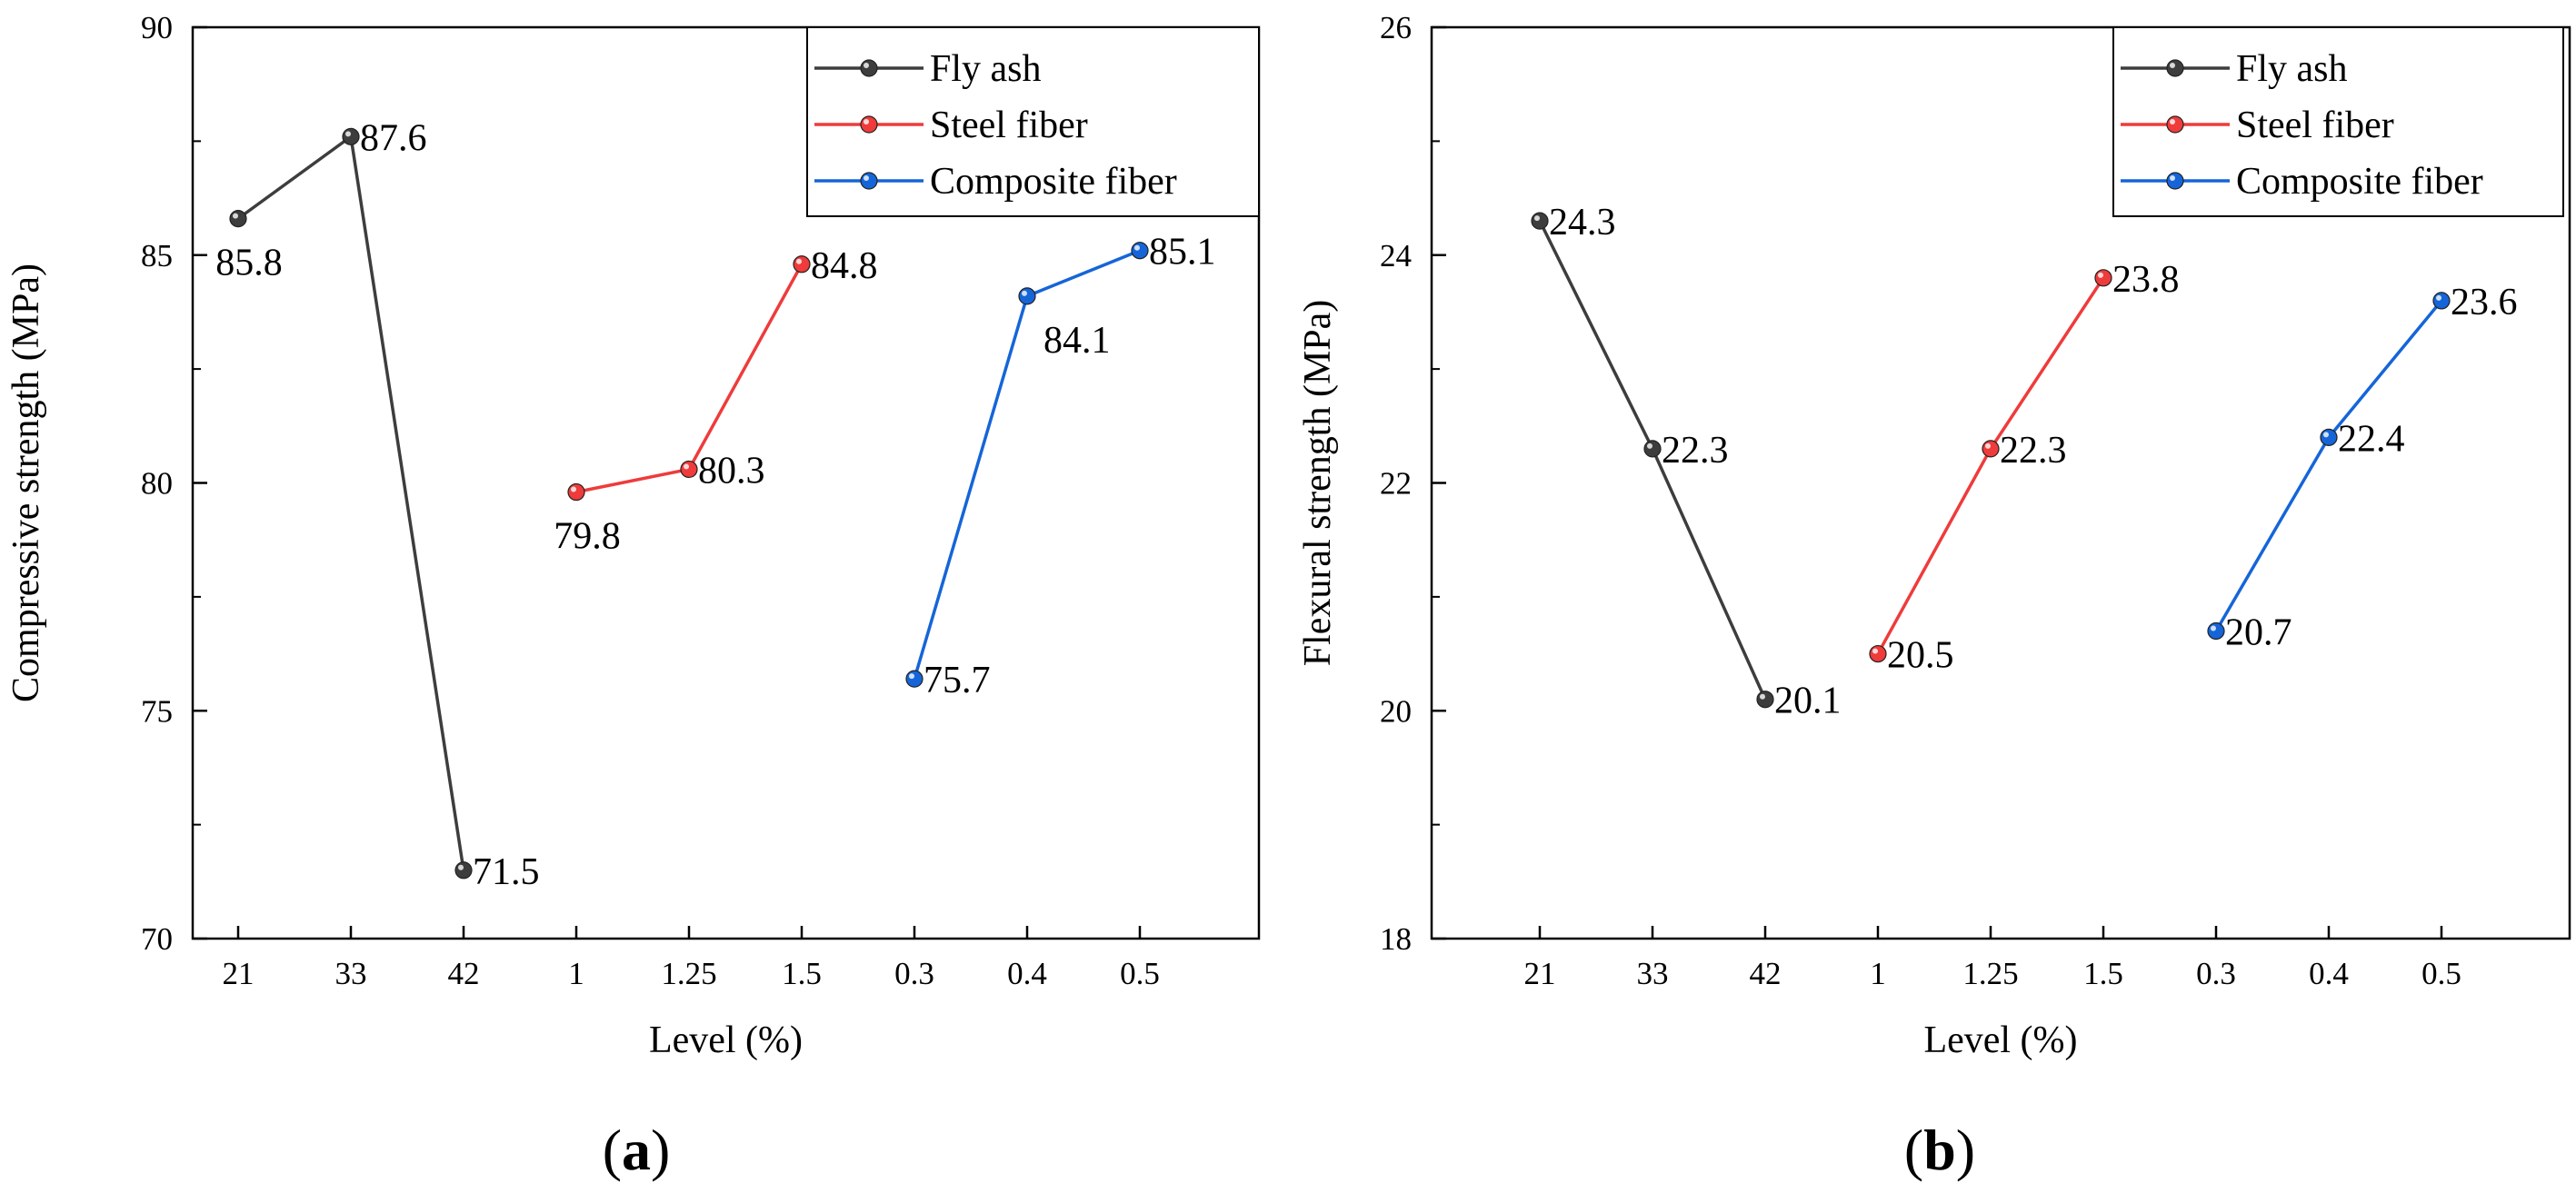 This screenshot has height=1193, width=2576. Describe the element at coordinates (587, 537) in the screenshot. I see `data-label: 79.8` at that location.